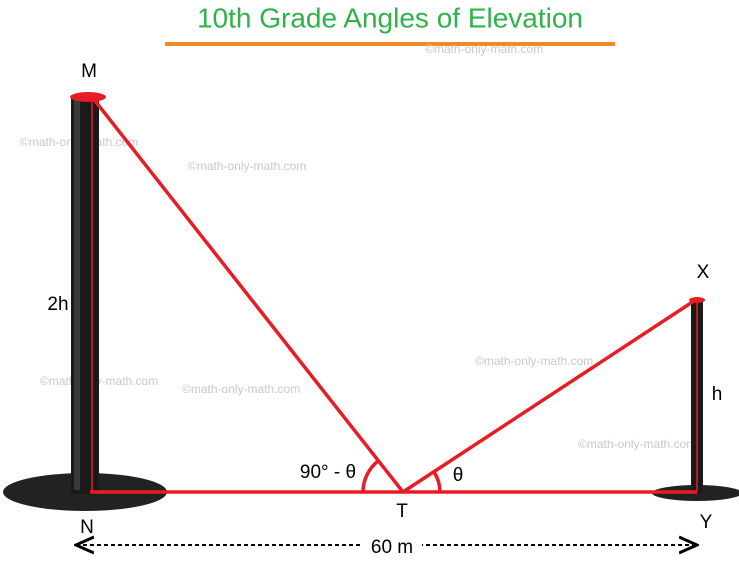 The width and height of the screenshot is (739, 563). What do you see at coordinates (402, 511) in the screenshot?
I see `point-label: T` at bounding box center [402, 511].